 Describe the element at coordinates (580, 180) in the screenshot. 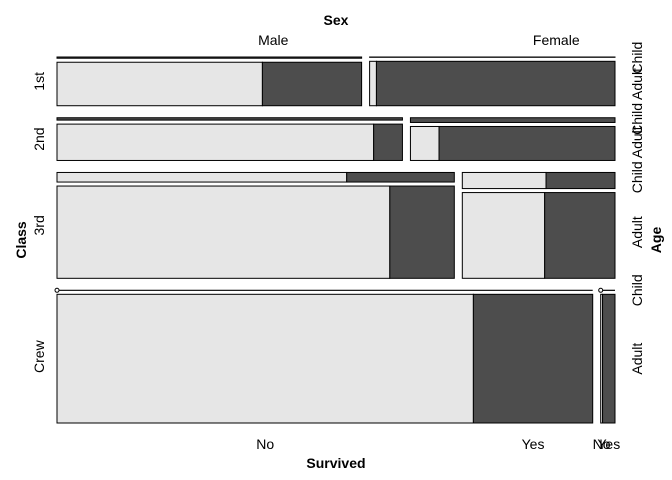

I see `cell-3rd-female-child-yes` at that location.